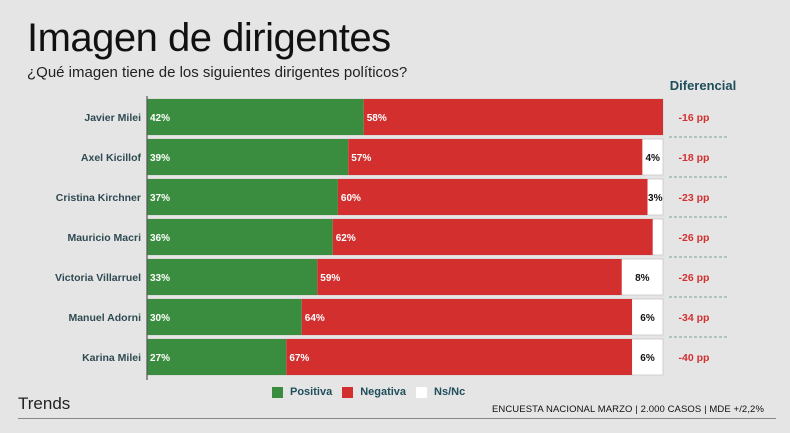 Image resolution: width=790 pixels, height=433 pixels. I want to click on diferencial-value: -18 pp, so click(694, 158).